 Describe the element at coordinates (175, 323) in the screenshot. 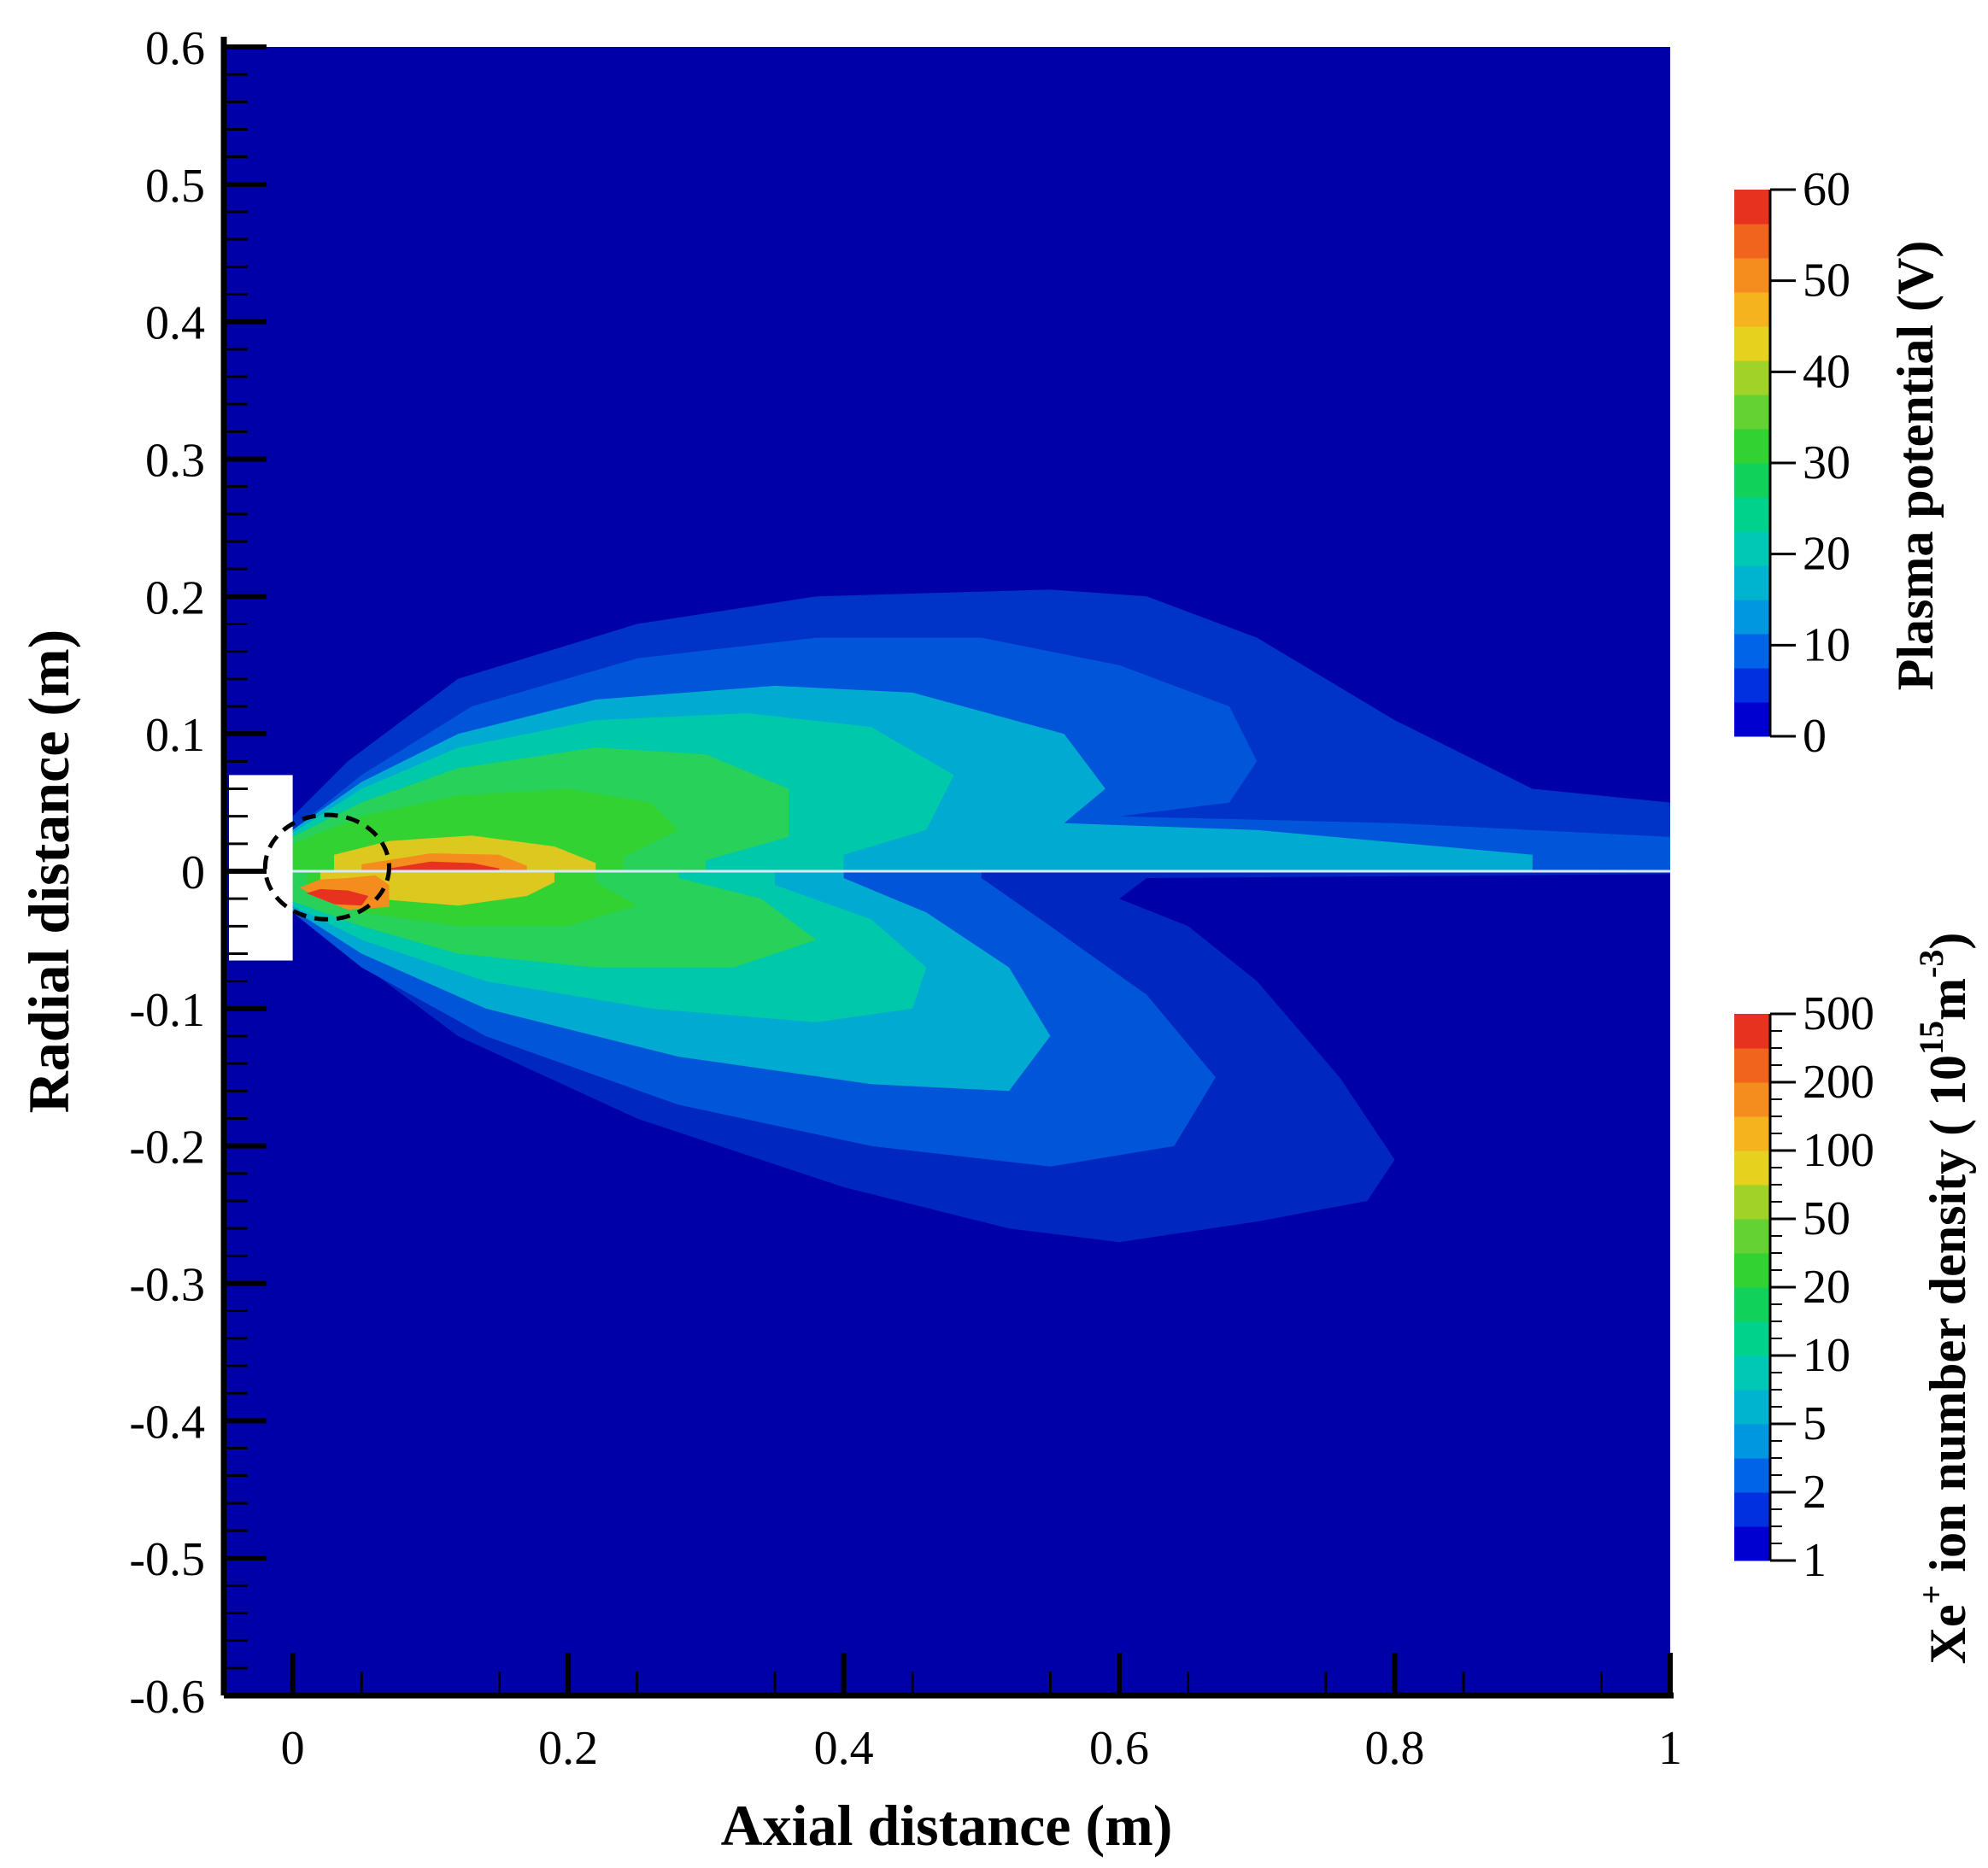

I see `y-tick-label: 0.4` at that location.